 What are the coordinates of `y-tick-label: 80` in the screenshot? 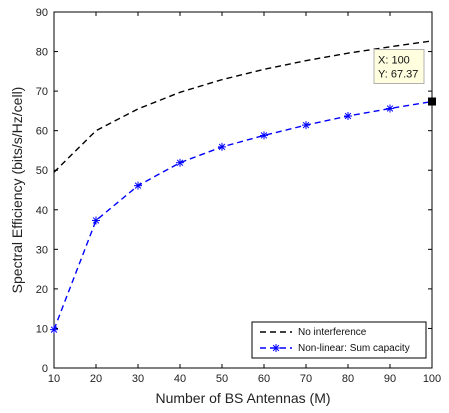 It's located at (42, 53).